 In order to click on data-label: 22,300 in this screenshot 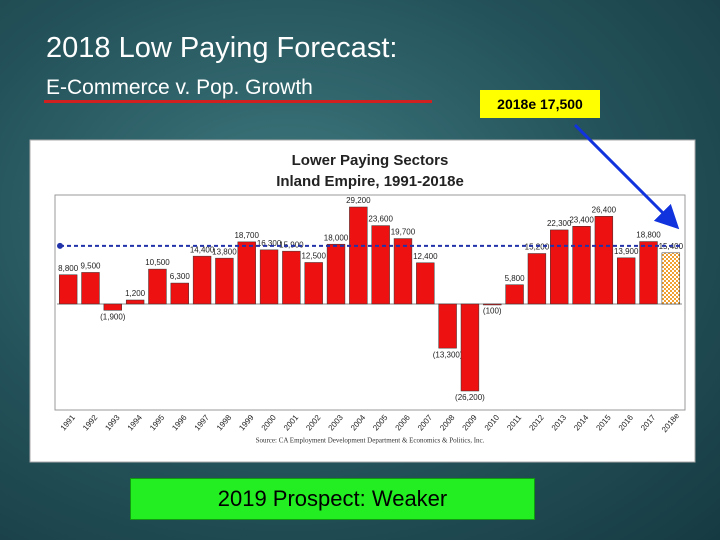, I will do `click(559, 223)`.